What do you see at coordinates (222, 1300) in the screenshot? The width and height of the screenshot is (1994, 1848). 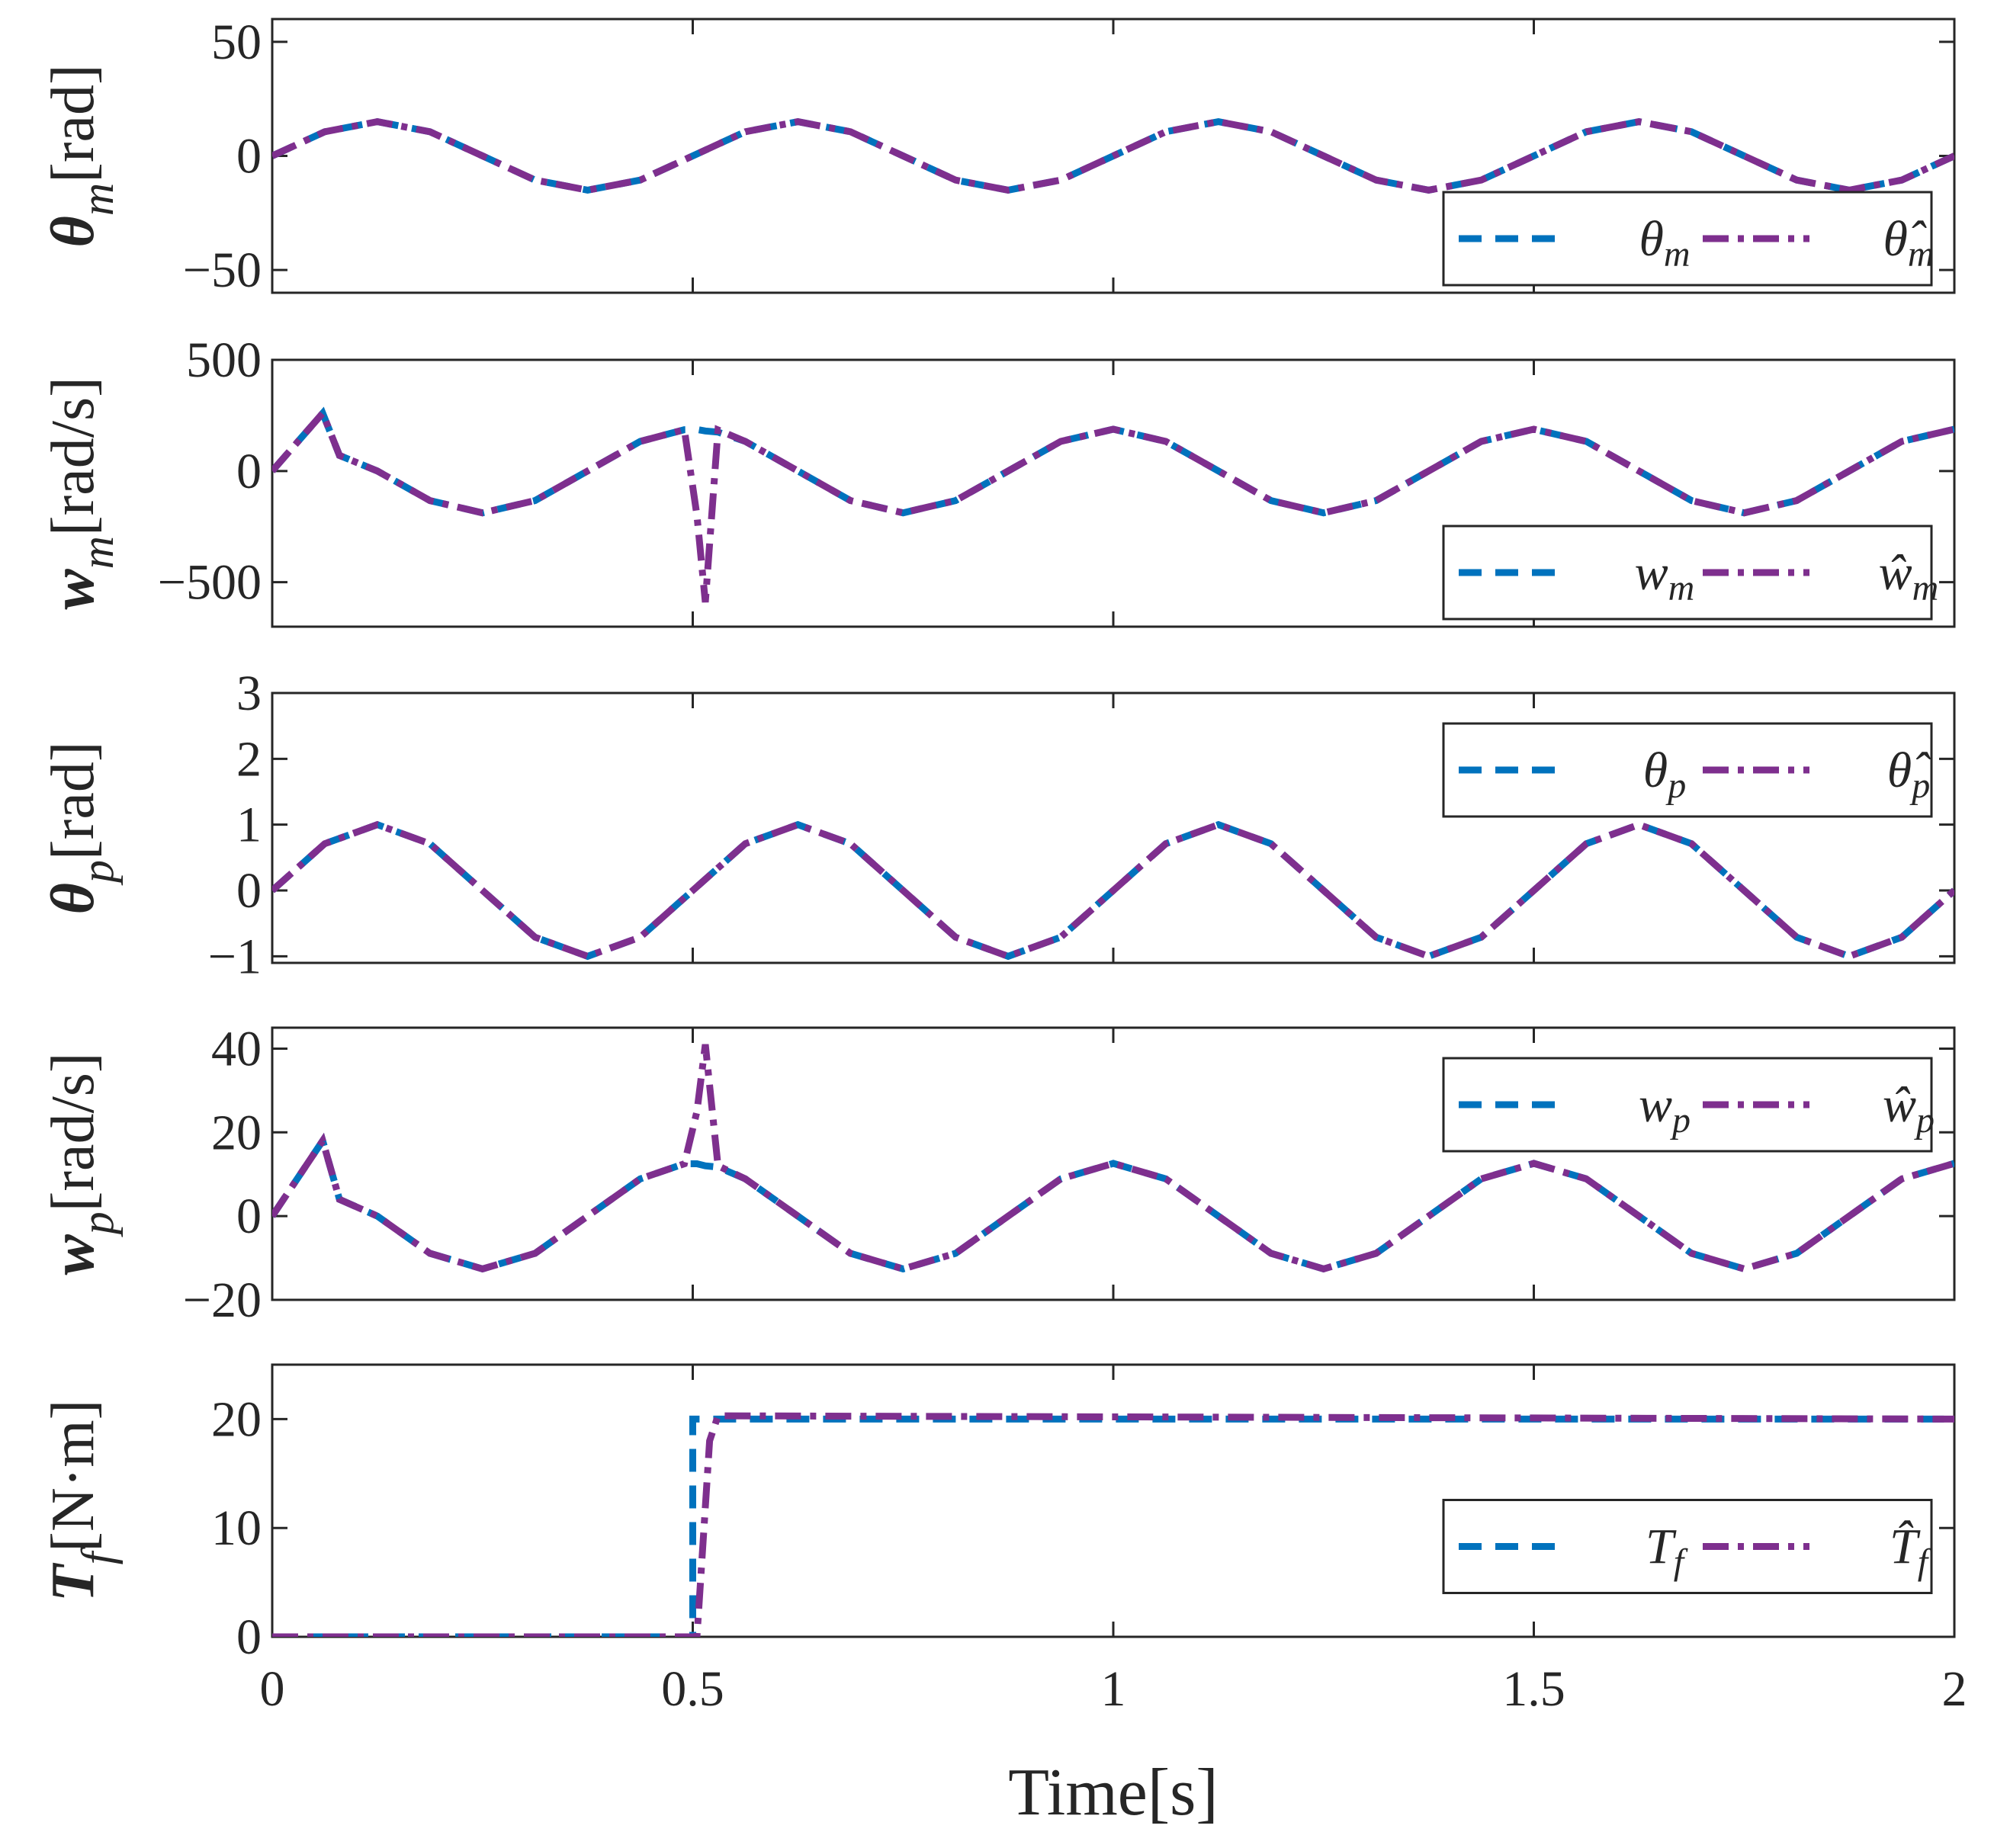 I see `y-tick-label: −20` at bounding box center [222, 1300].